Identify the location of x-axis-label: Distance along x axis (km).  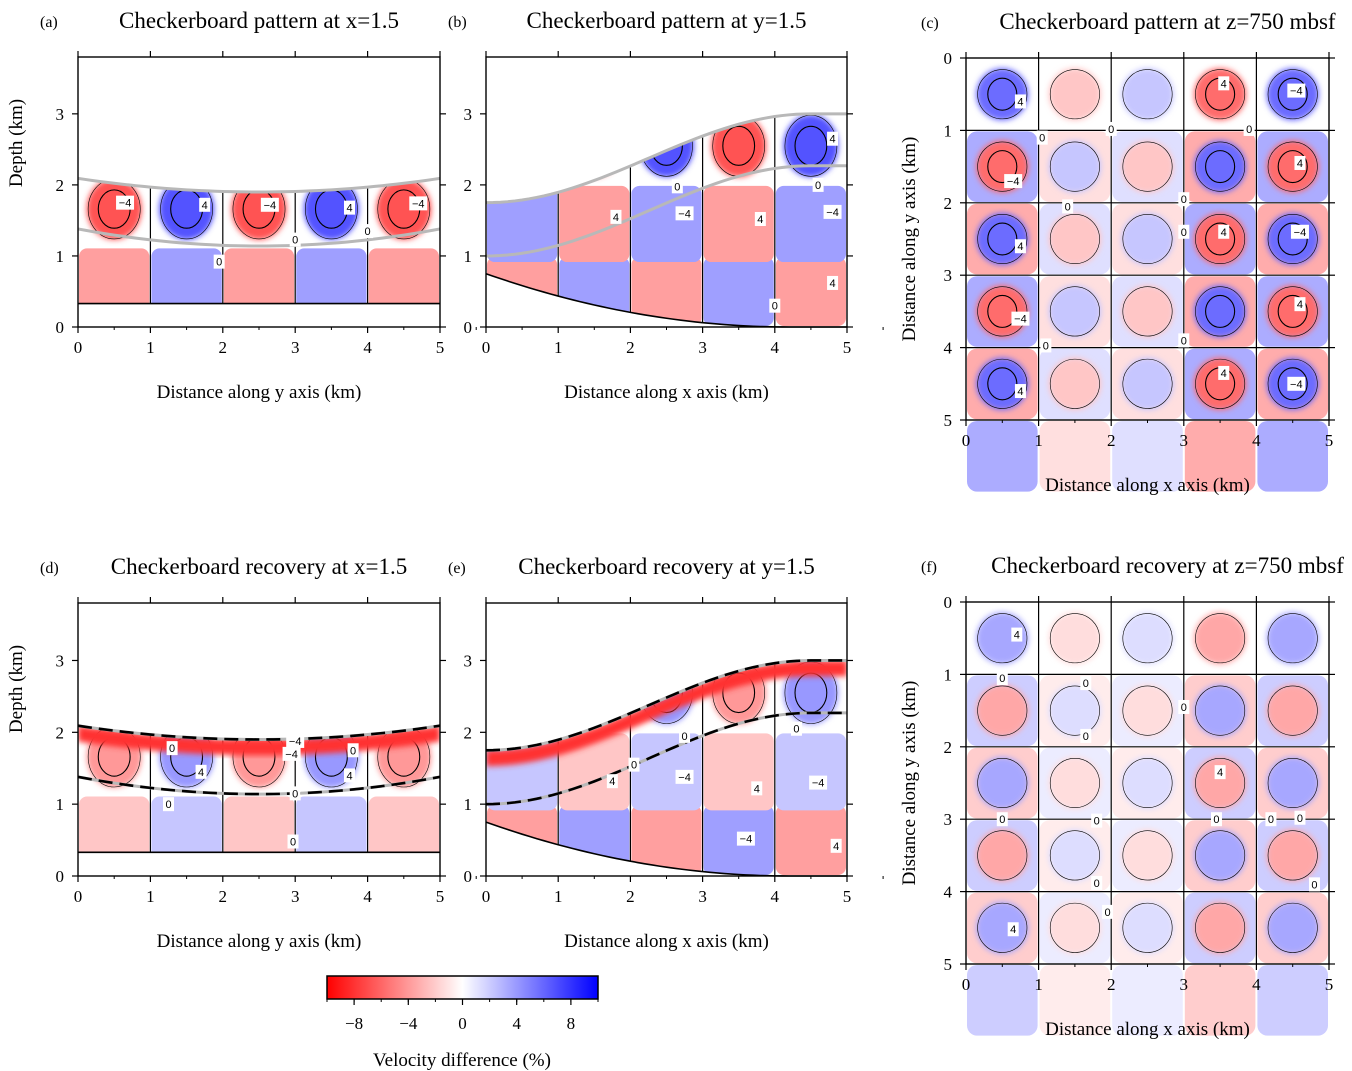
(1147, 1029).